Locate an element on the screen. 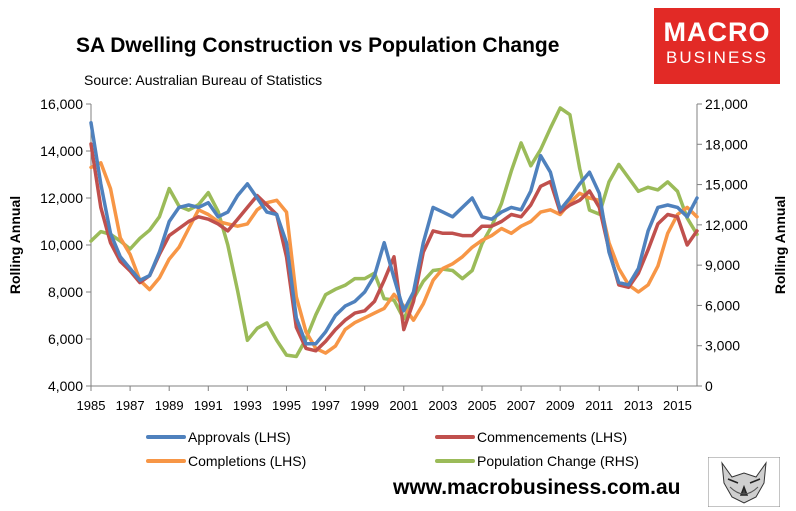 The image size is (796, 511). y-right-tick-label: 0 is located at coordinates (709, 386).